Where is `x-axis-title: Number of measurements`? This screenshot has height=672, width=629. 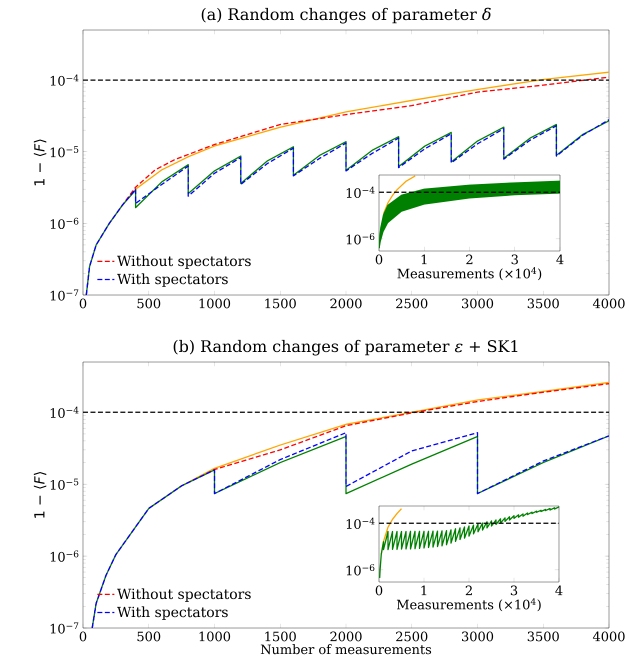
x-axis-title: Number of measurements is located at coordinates (346, 649).